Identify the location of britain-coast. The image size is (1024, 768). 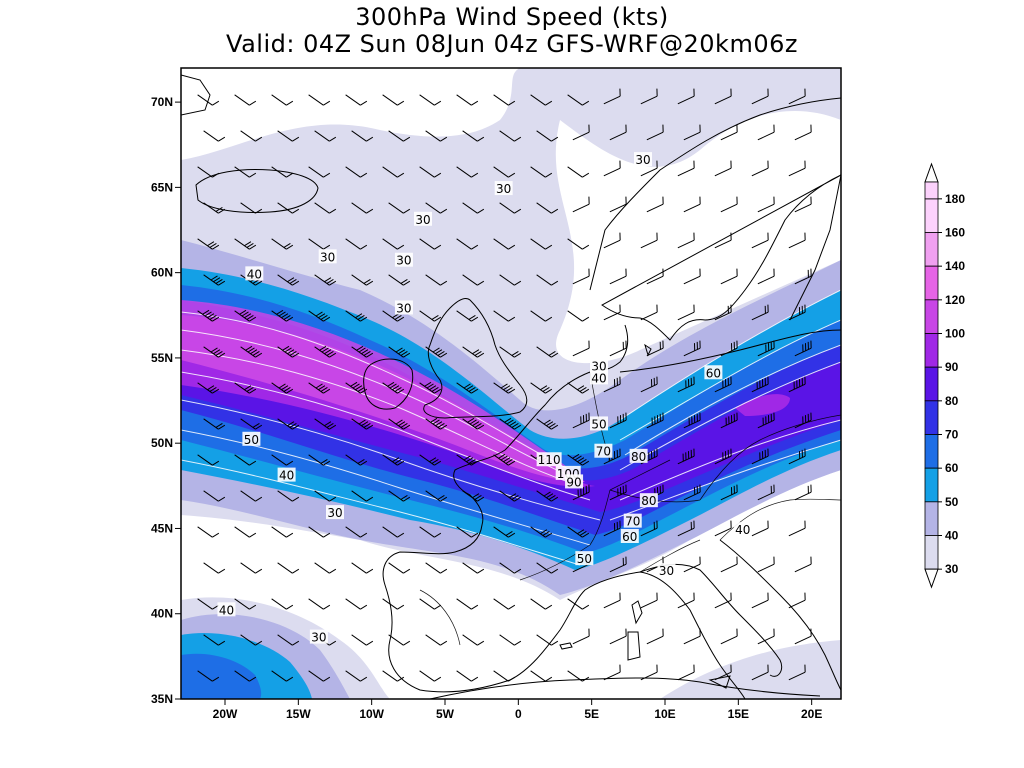
(475, 358).